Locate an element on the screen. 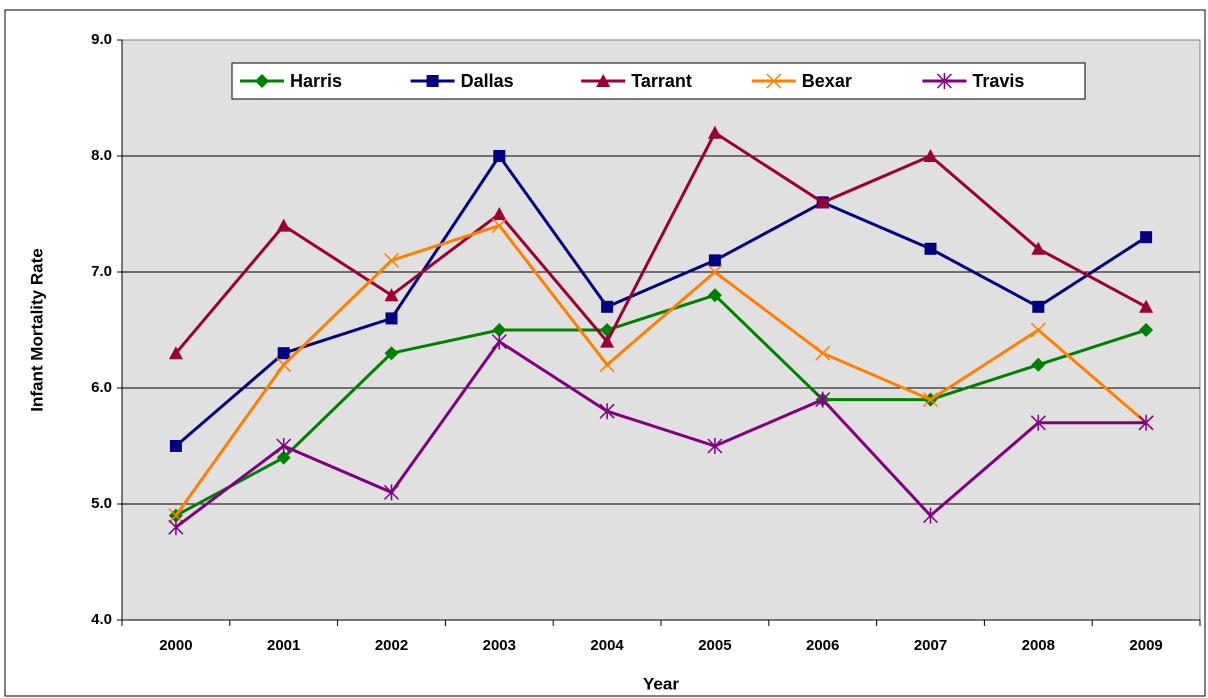  legend-label: Bexar is located at coordinates (827, 81).